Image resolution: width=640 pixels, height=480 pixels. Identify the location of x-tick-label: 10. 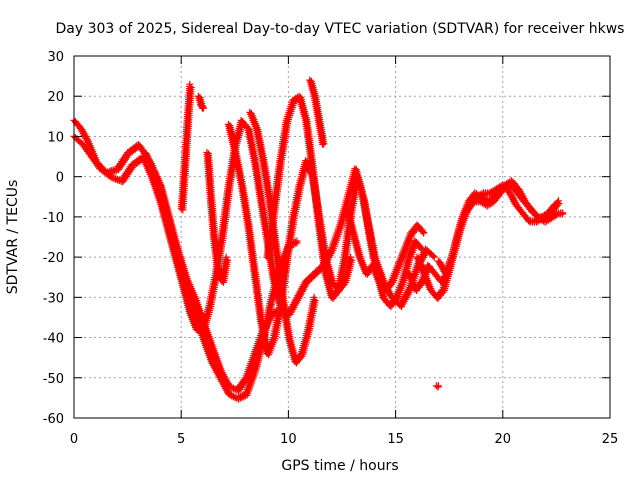
(288, 439).